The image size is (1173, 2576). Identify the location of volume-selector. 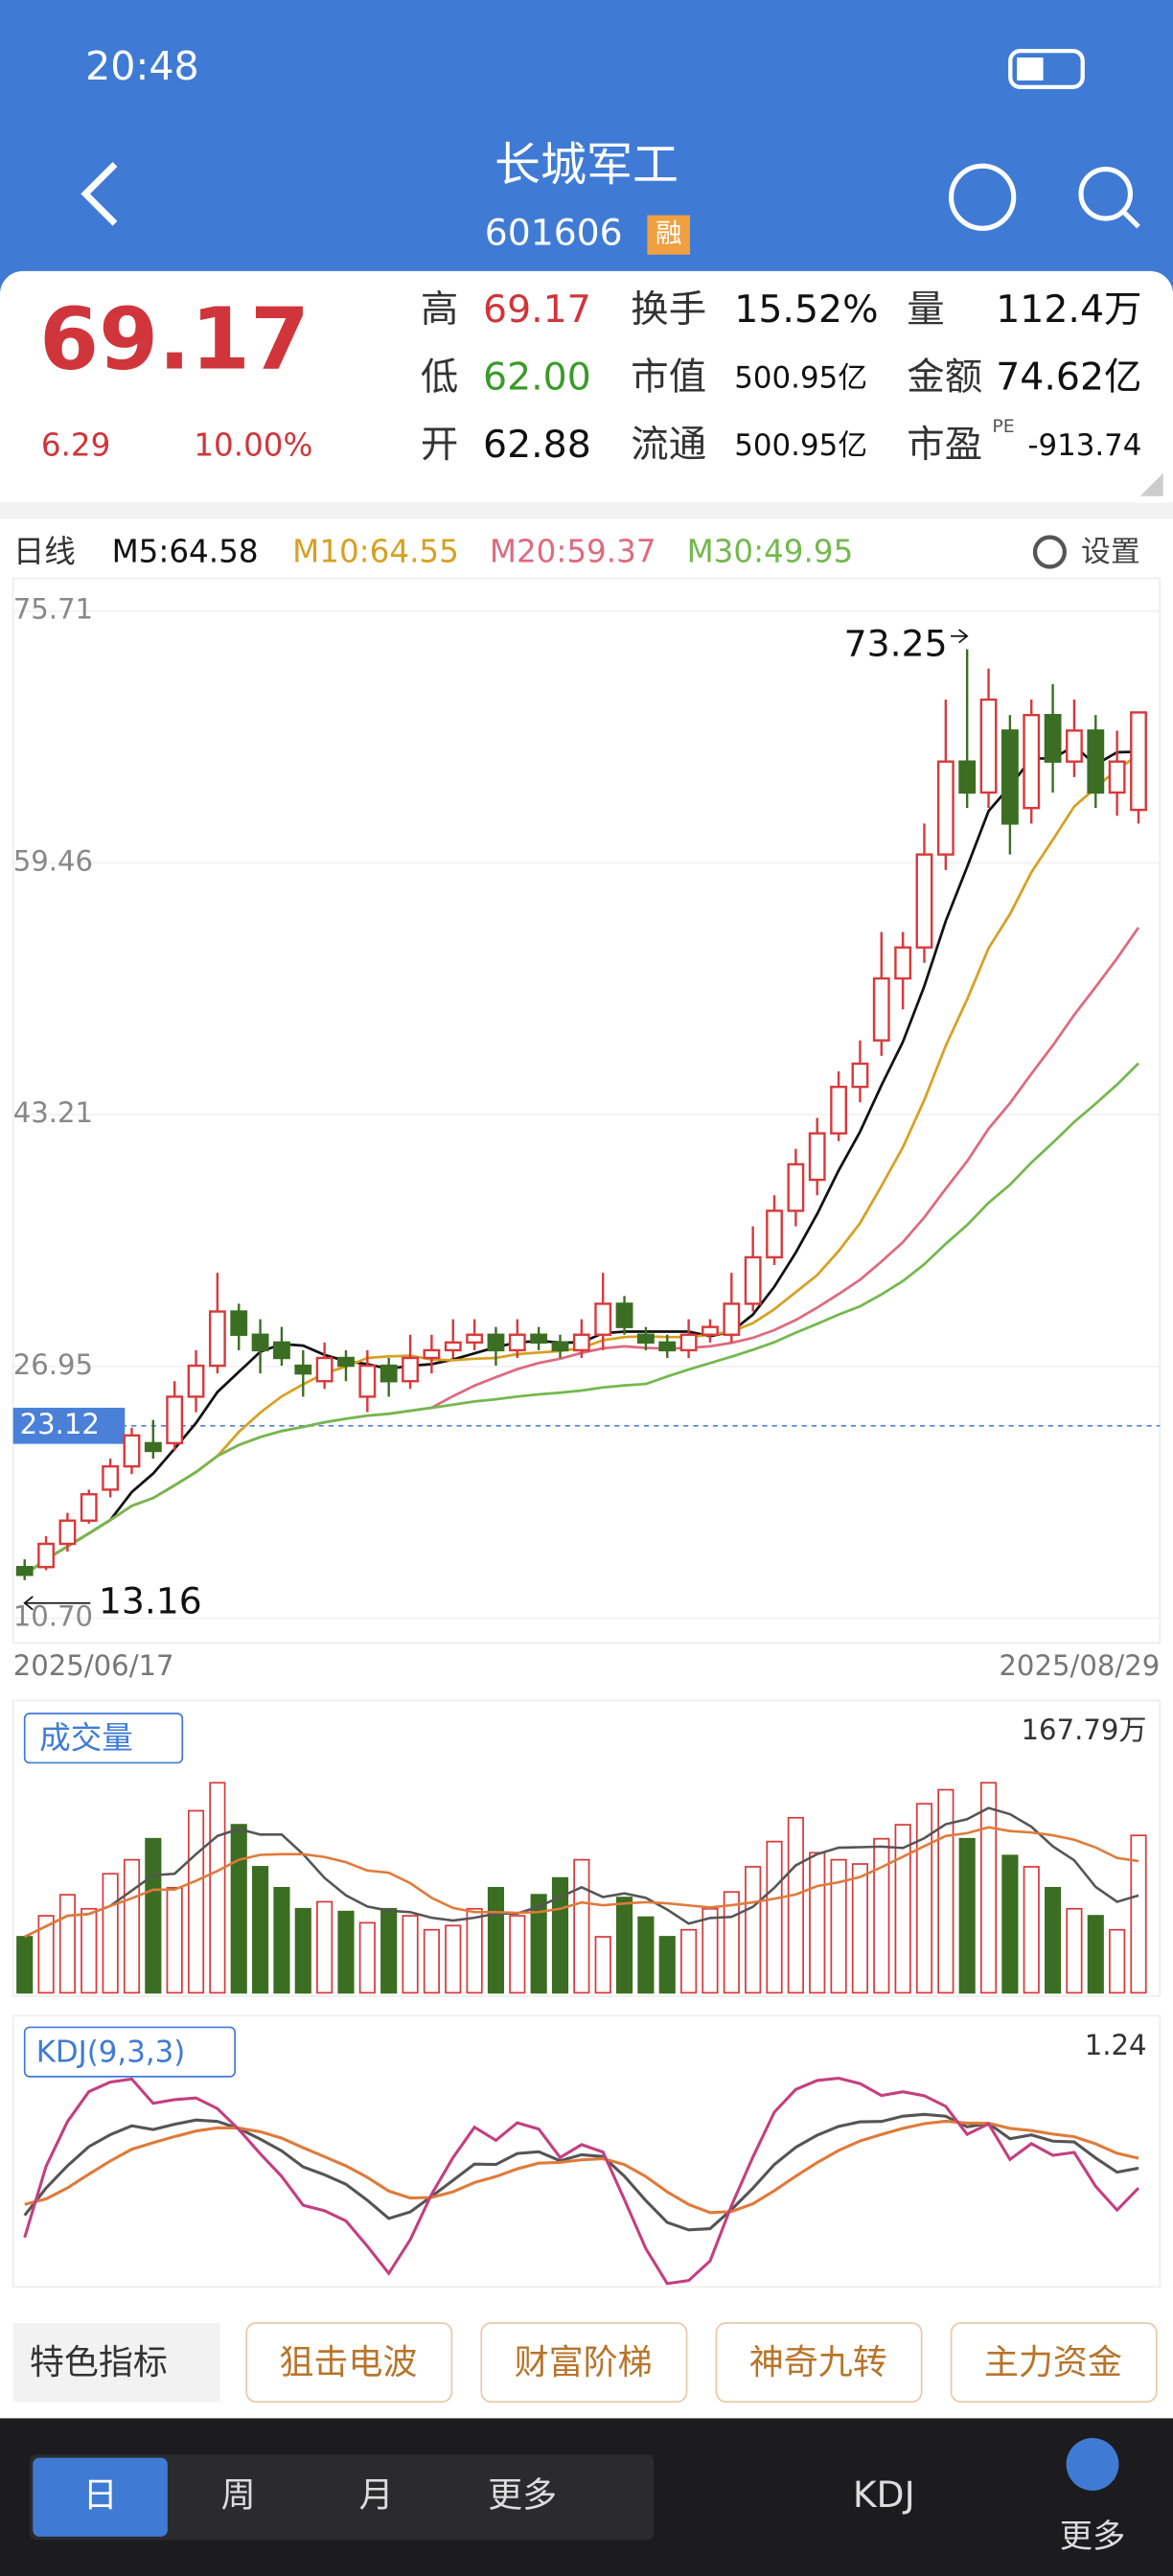
(103, 1738).